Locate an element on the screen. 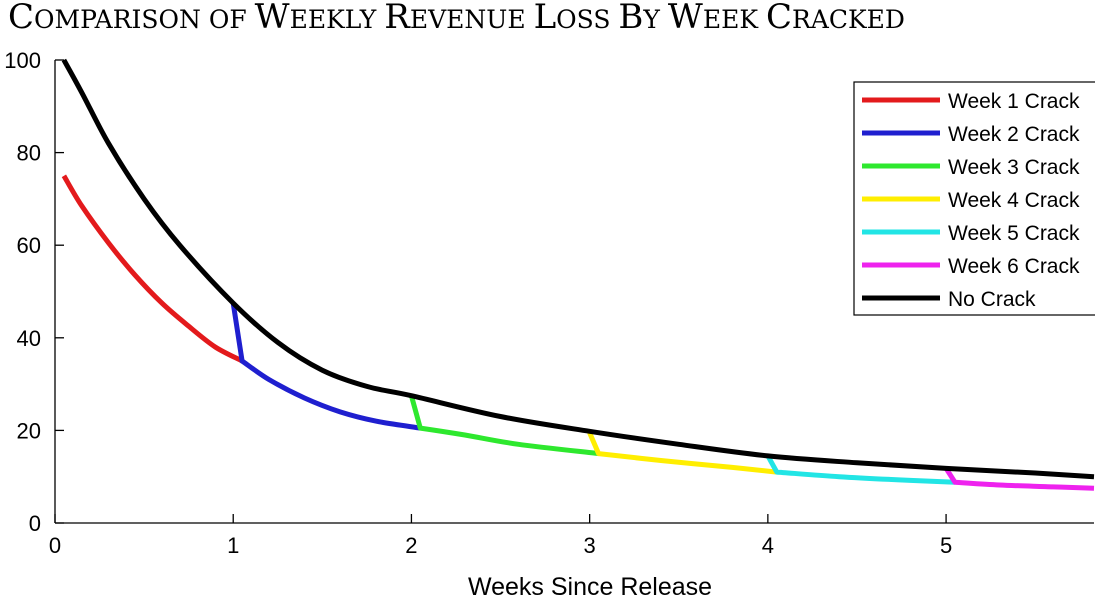 This screenshot has height=600, width=1095. legend-label: Week 1 Crack is located at coordinates (1014, 101).